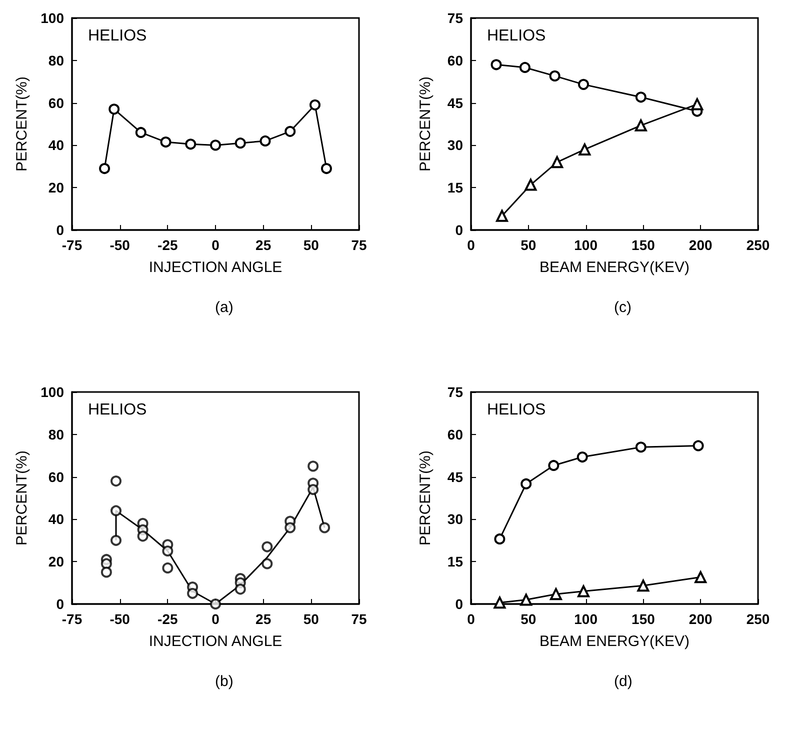 The height and width of the screenshot is (747, 798). Describe the element at coordinates (224, 307) in the screenshot. I see `text: (a)` at that location.